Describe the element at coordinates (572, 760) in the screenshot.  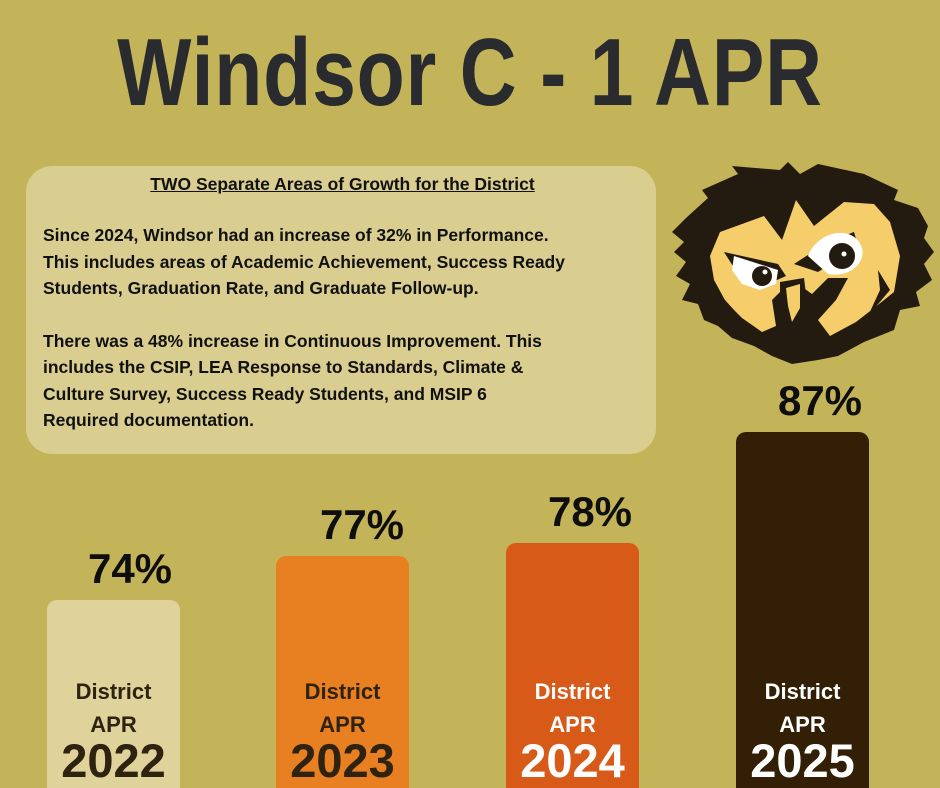
I see `bar-label-year: 2024` at that location.